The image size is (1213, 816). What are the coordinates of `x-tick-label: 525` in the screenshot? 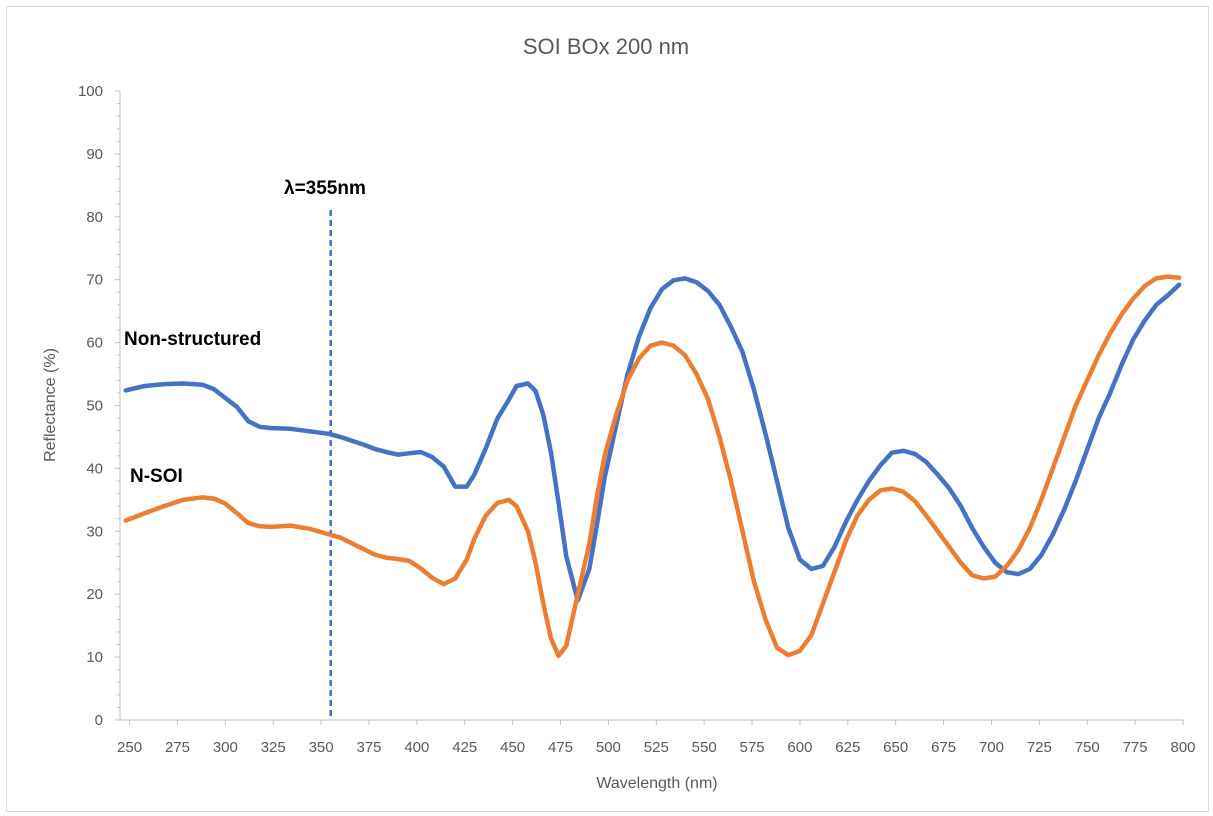 It's located at (656, 747).